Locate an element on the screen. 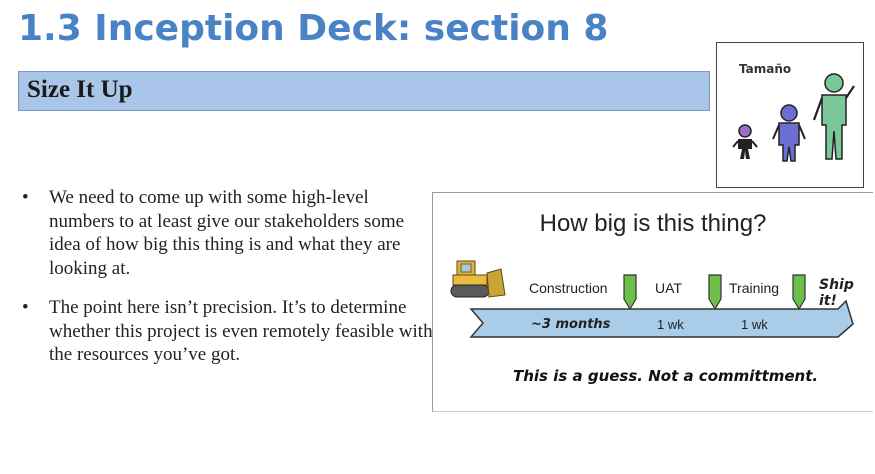 The height and width of the screenshot is (474, 875). ship-it-label: Ship it! is located at coordinates (836, 293).